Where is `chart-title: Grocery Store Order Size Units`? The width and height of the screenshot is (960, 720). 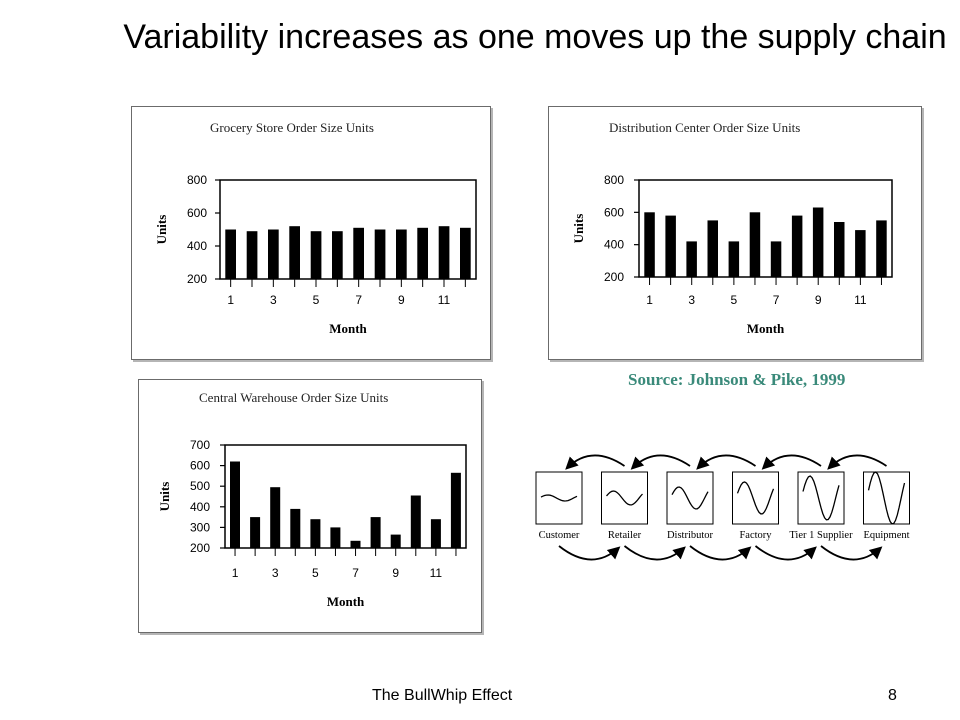 chart-title: Grocery Store Order Size Units is located at coordinates (292, 127).